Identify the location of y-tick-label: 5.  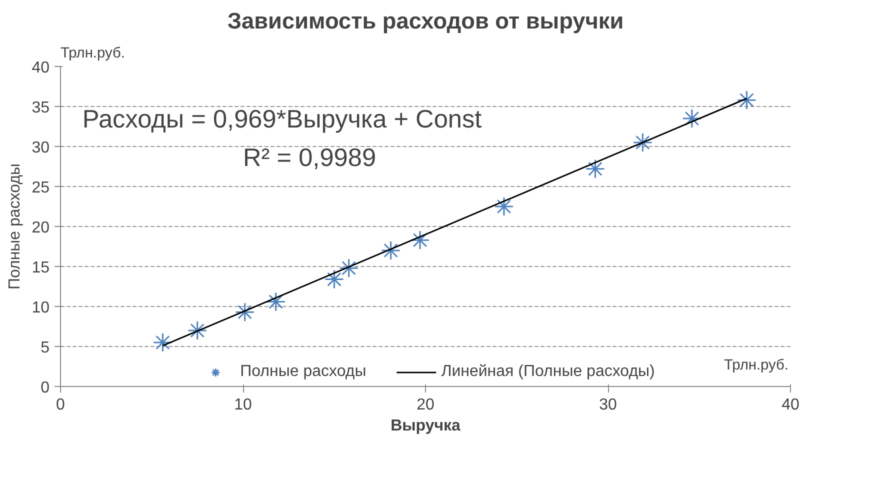
(45, 348).